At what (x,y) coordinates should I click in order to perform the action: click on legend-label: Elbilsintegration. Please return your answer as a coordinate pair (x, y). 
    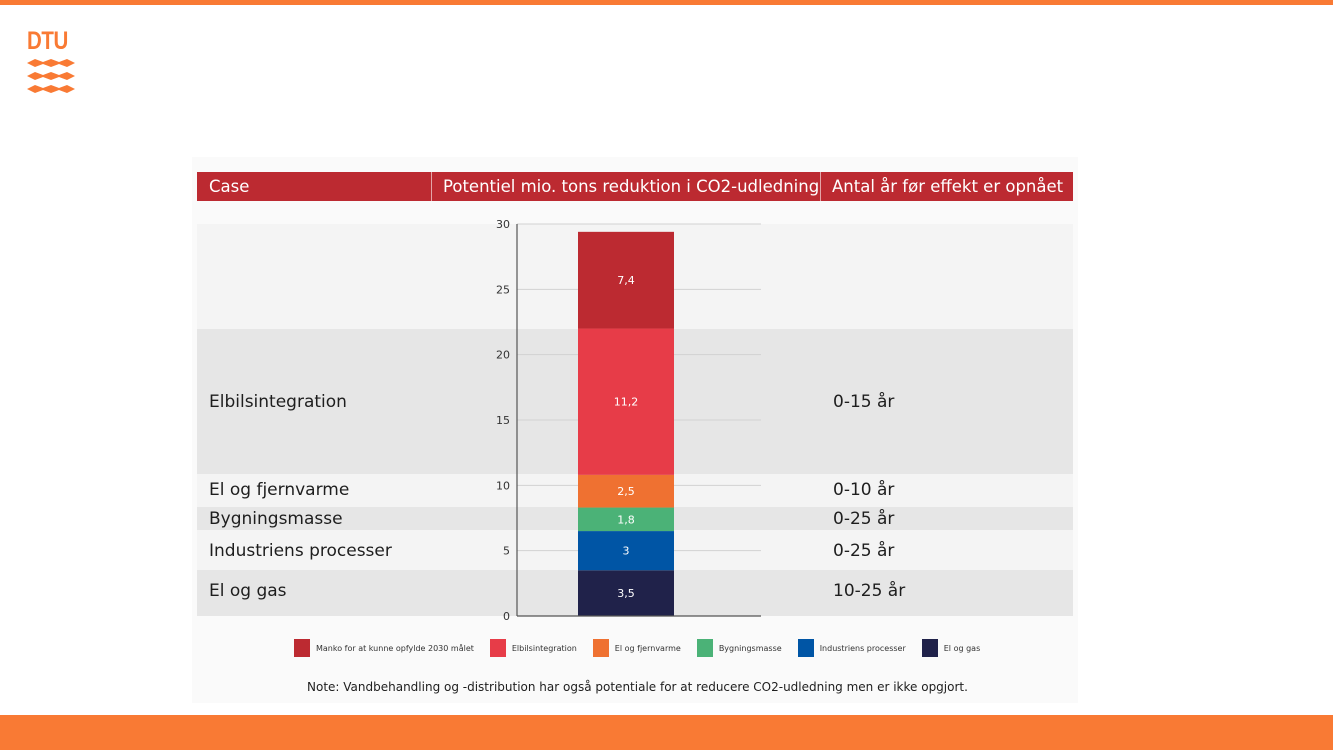
    Looking at the image, I should click on (544, 648).